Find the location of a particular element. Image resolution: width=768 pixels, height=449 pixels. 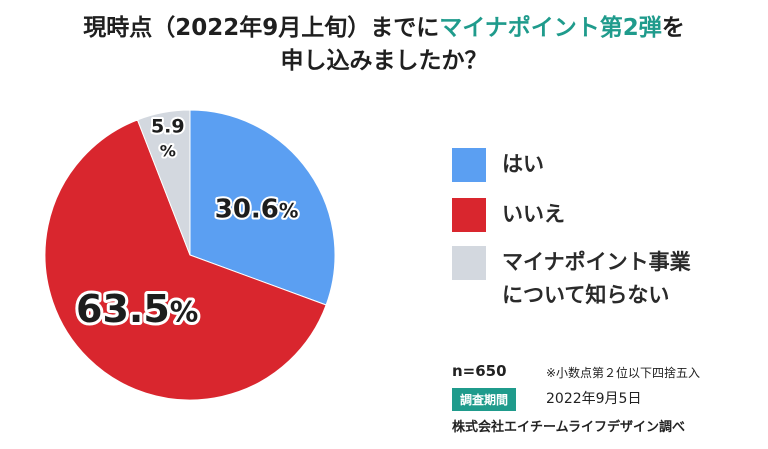

pie-slice-unknown is located at coordinates (163, 182).